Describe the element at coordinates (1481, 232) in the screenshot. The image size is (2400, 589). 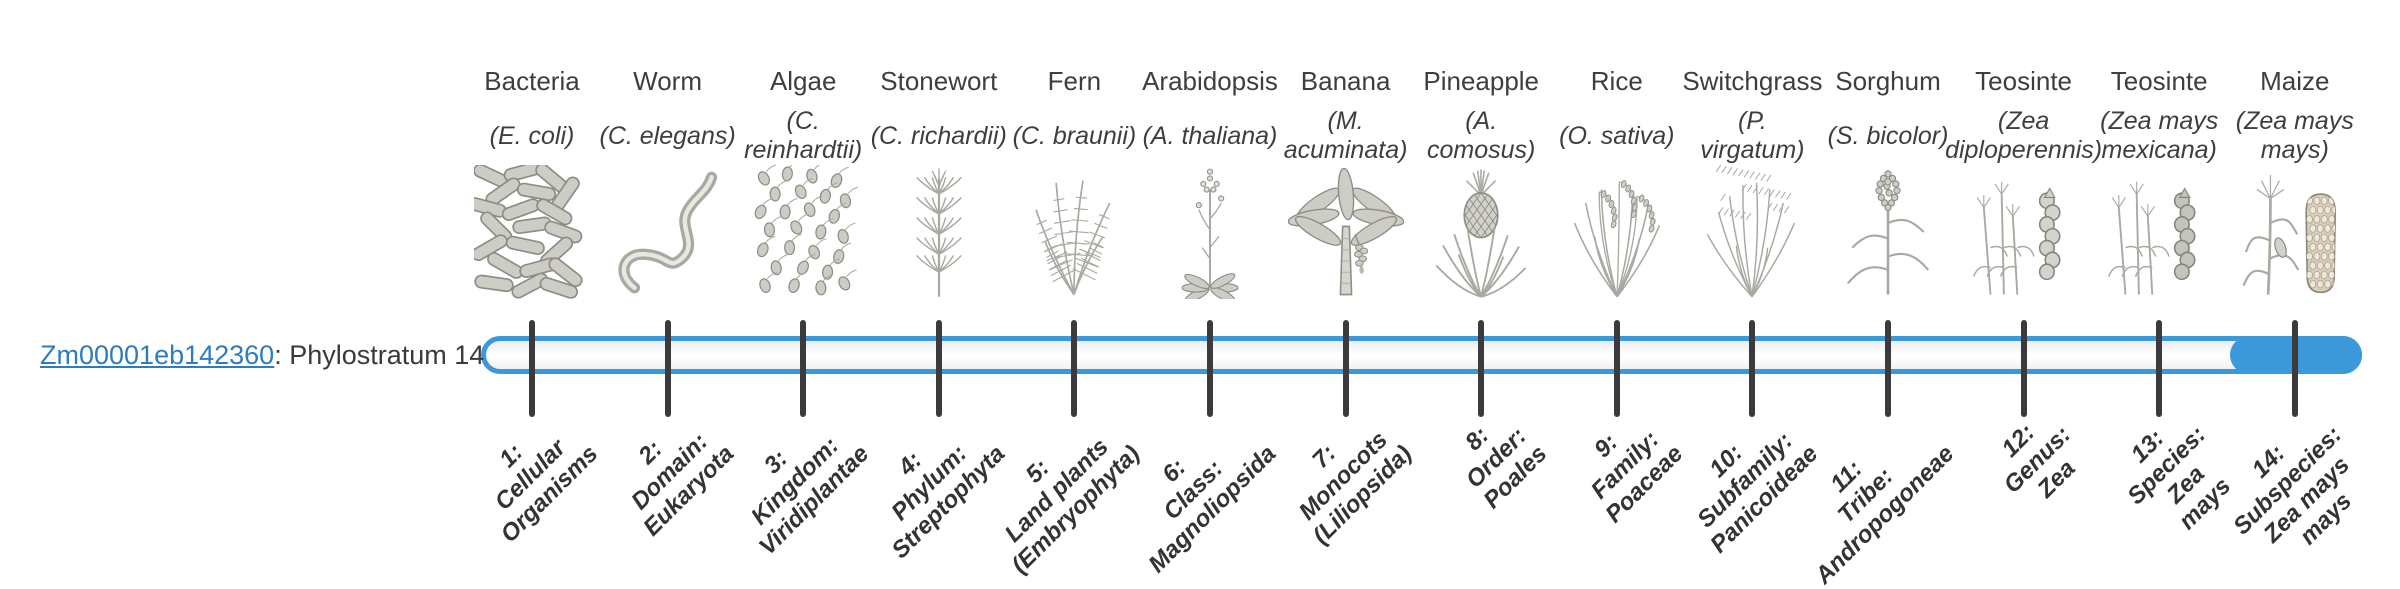
I see `pineapple-icon` at that location.